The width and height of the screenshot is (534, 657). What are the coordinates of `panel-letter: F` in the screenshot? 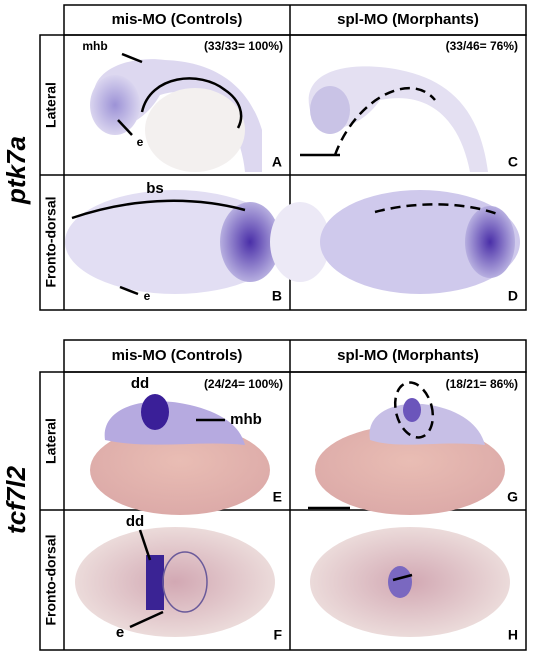 It's located at (277, 635).